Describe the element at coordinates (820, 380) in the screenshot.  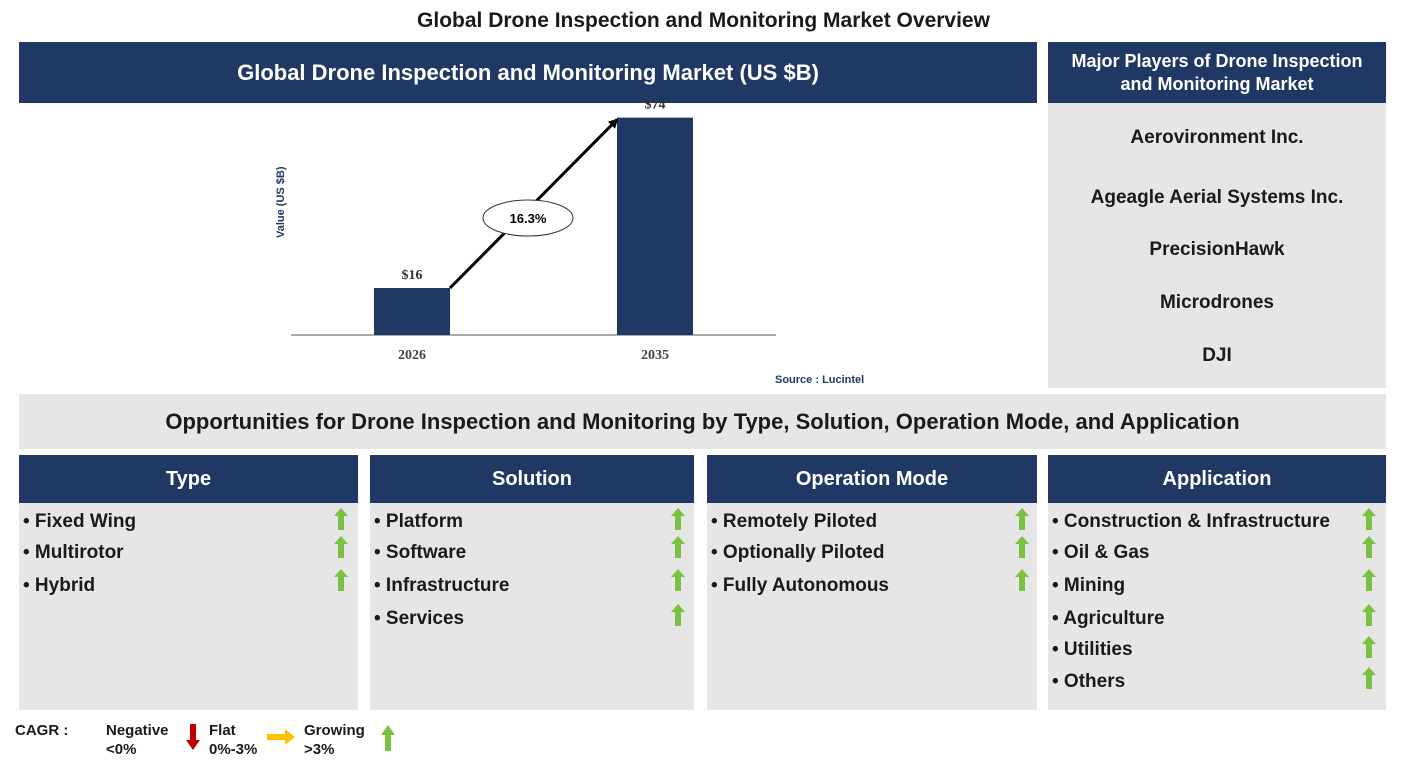
I see `chart-source: Source : Lucintel` at that location.